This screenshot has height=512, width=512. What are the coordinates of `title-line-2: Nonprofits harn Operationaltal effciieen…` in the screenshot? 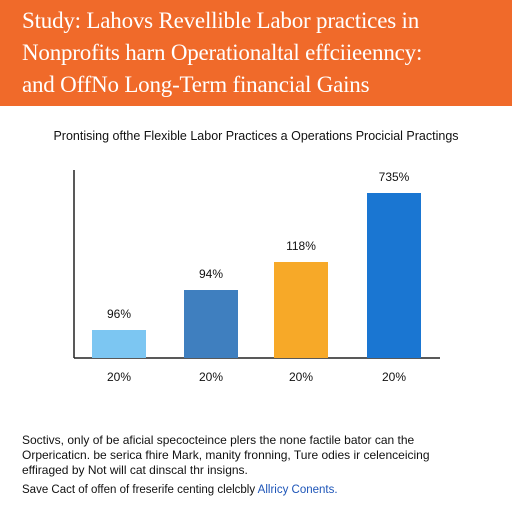 It's located at (222, 52).